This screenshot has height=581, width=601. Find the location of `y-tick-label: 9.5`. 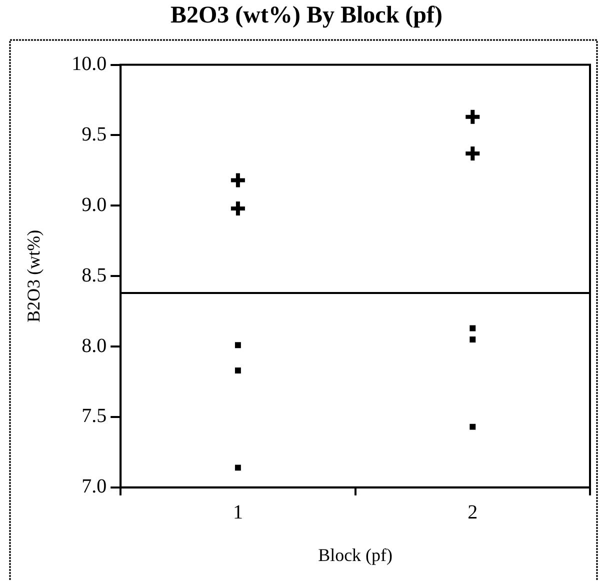

y-tick-label: 9.5 is located at coordinates (94, 134).